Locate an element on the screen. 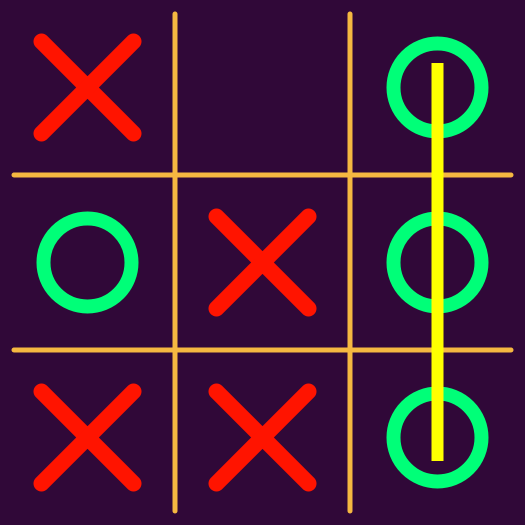 The height and width of the screenshot is (525, 525). cell-r2-c1 is located at coordinates (87, 262).